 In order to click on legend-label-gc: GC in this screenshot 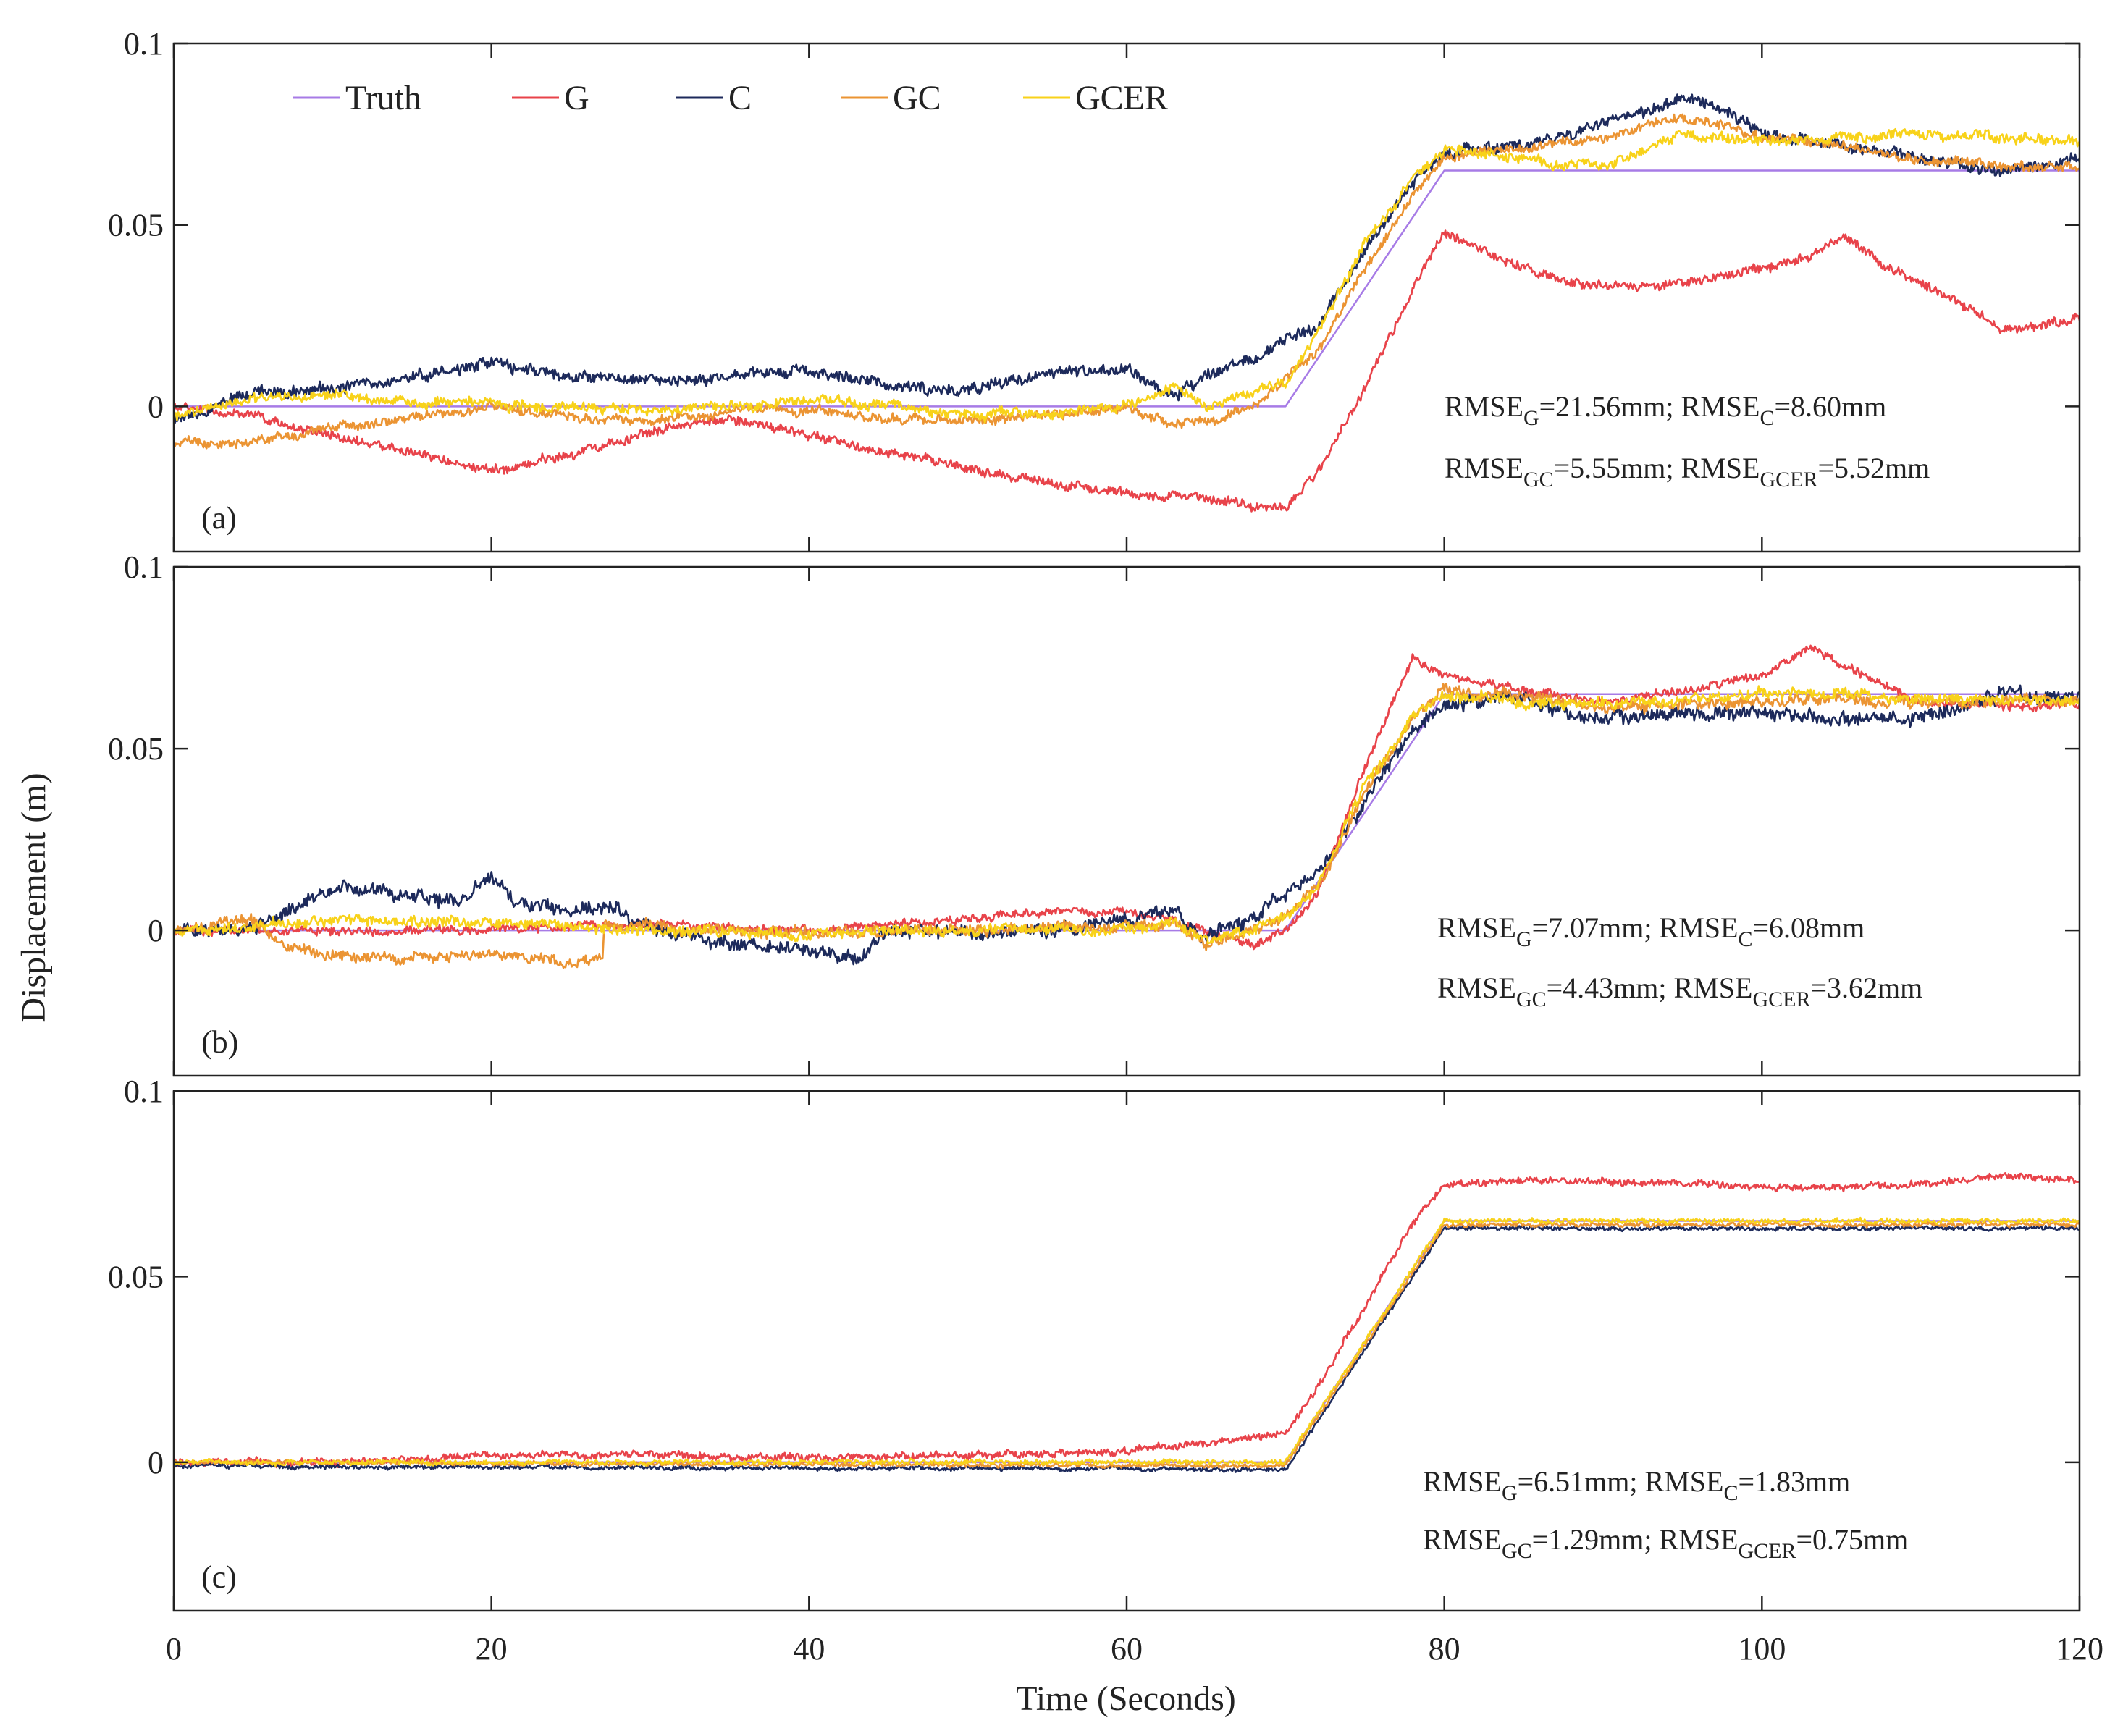, I will do `click(917, 98)`.